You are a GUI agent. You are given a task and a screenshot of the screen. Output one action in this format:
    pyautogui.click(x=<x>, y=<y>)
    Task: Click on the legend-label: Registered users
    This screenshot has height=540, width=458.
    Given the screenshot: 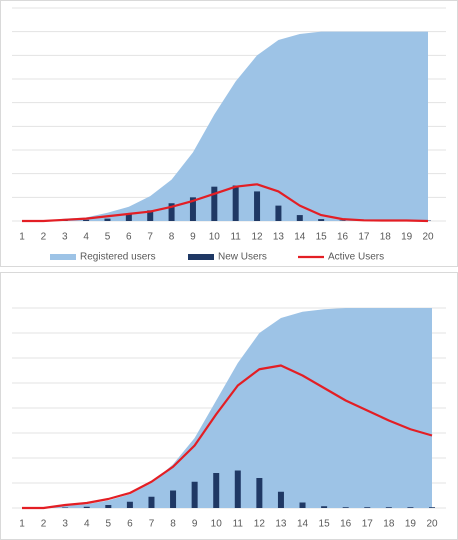 What is the action you would take?
    pyautogui.click(x=118, y=257)
    